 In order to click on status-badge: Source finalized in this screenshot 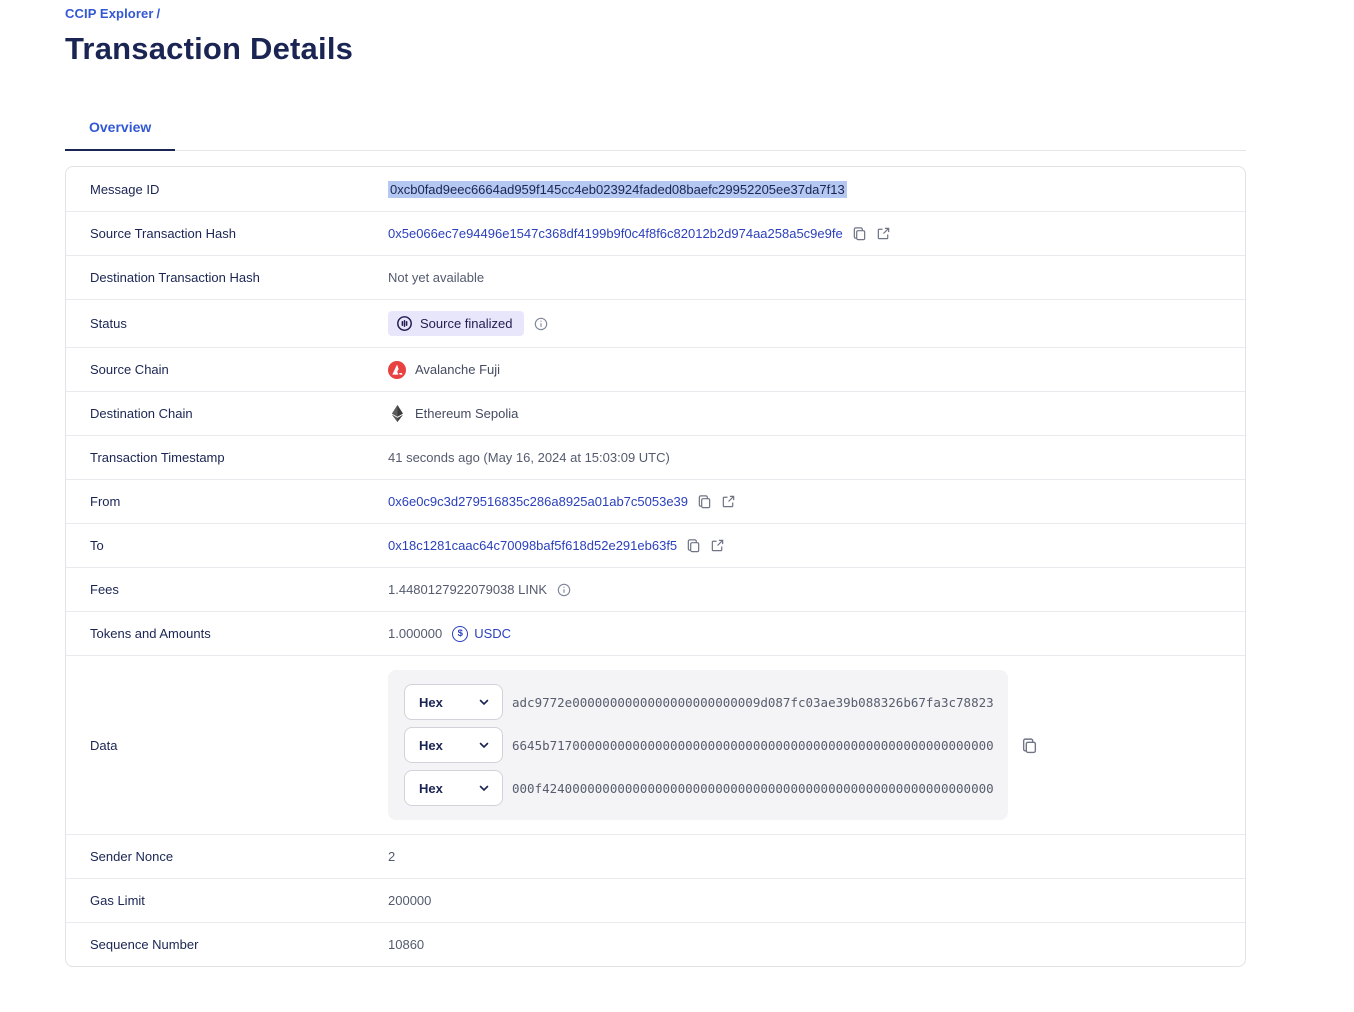, I will do `click(456, 323)`.